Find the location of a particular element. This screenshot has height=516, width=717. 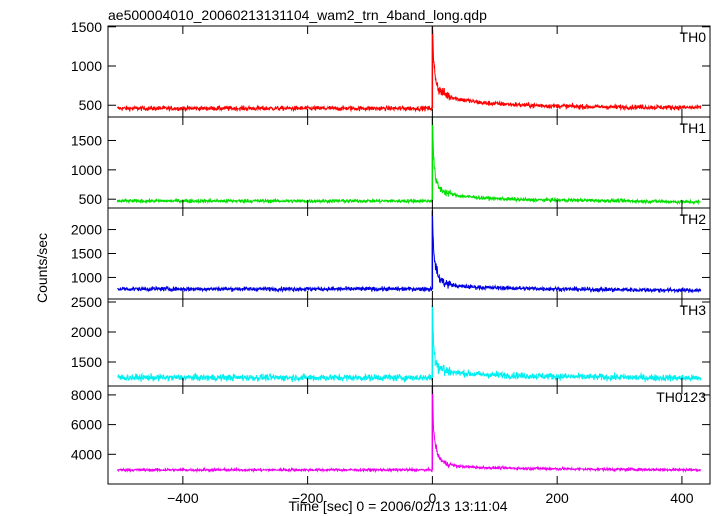

series-line-th0123 is located at coordinates (409, 430).